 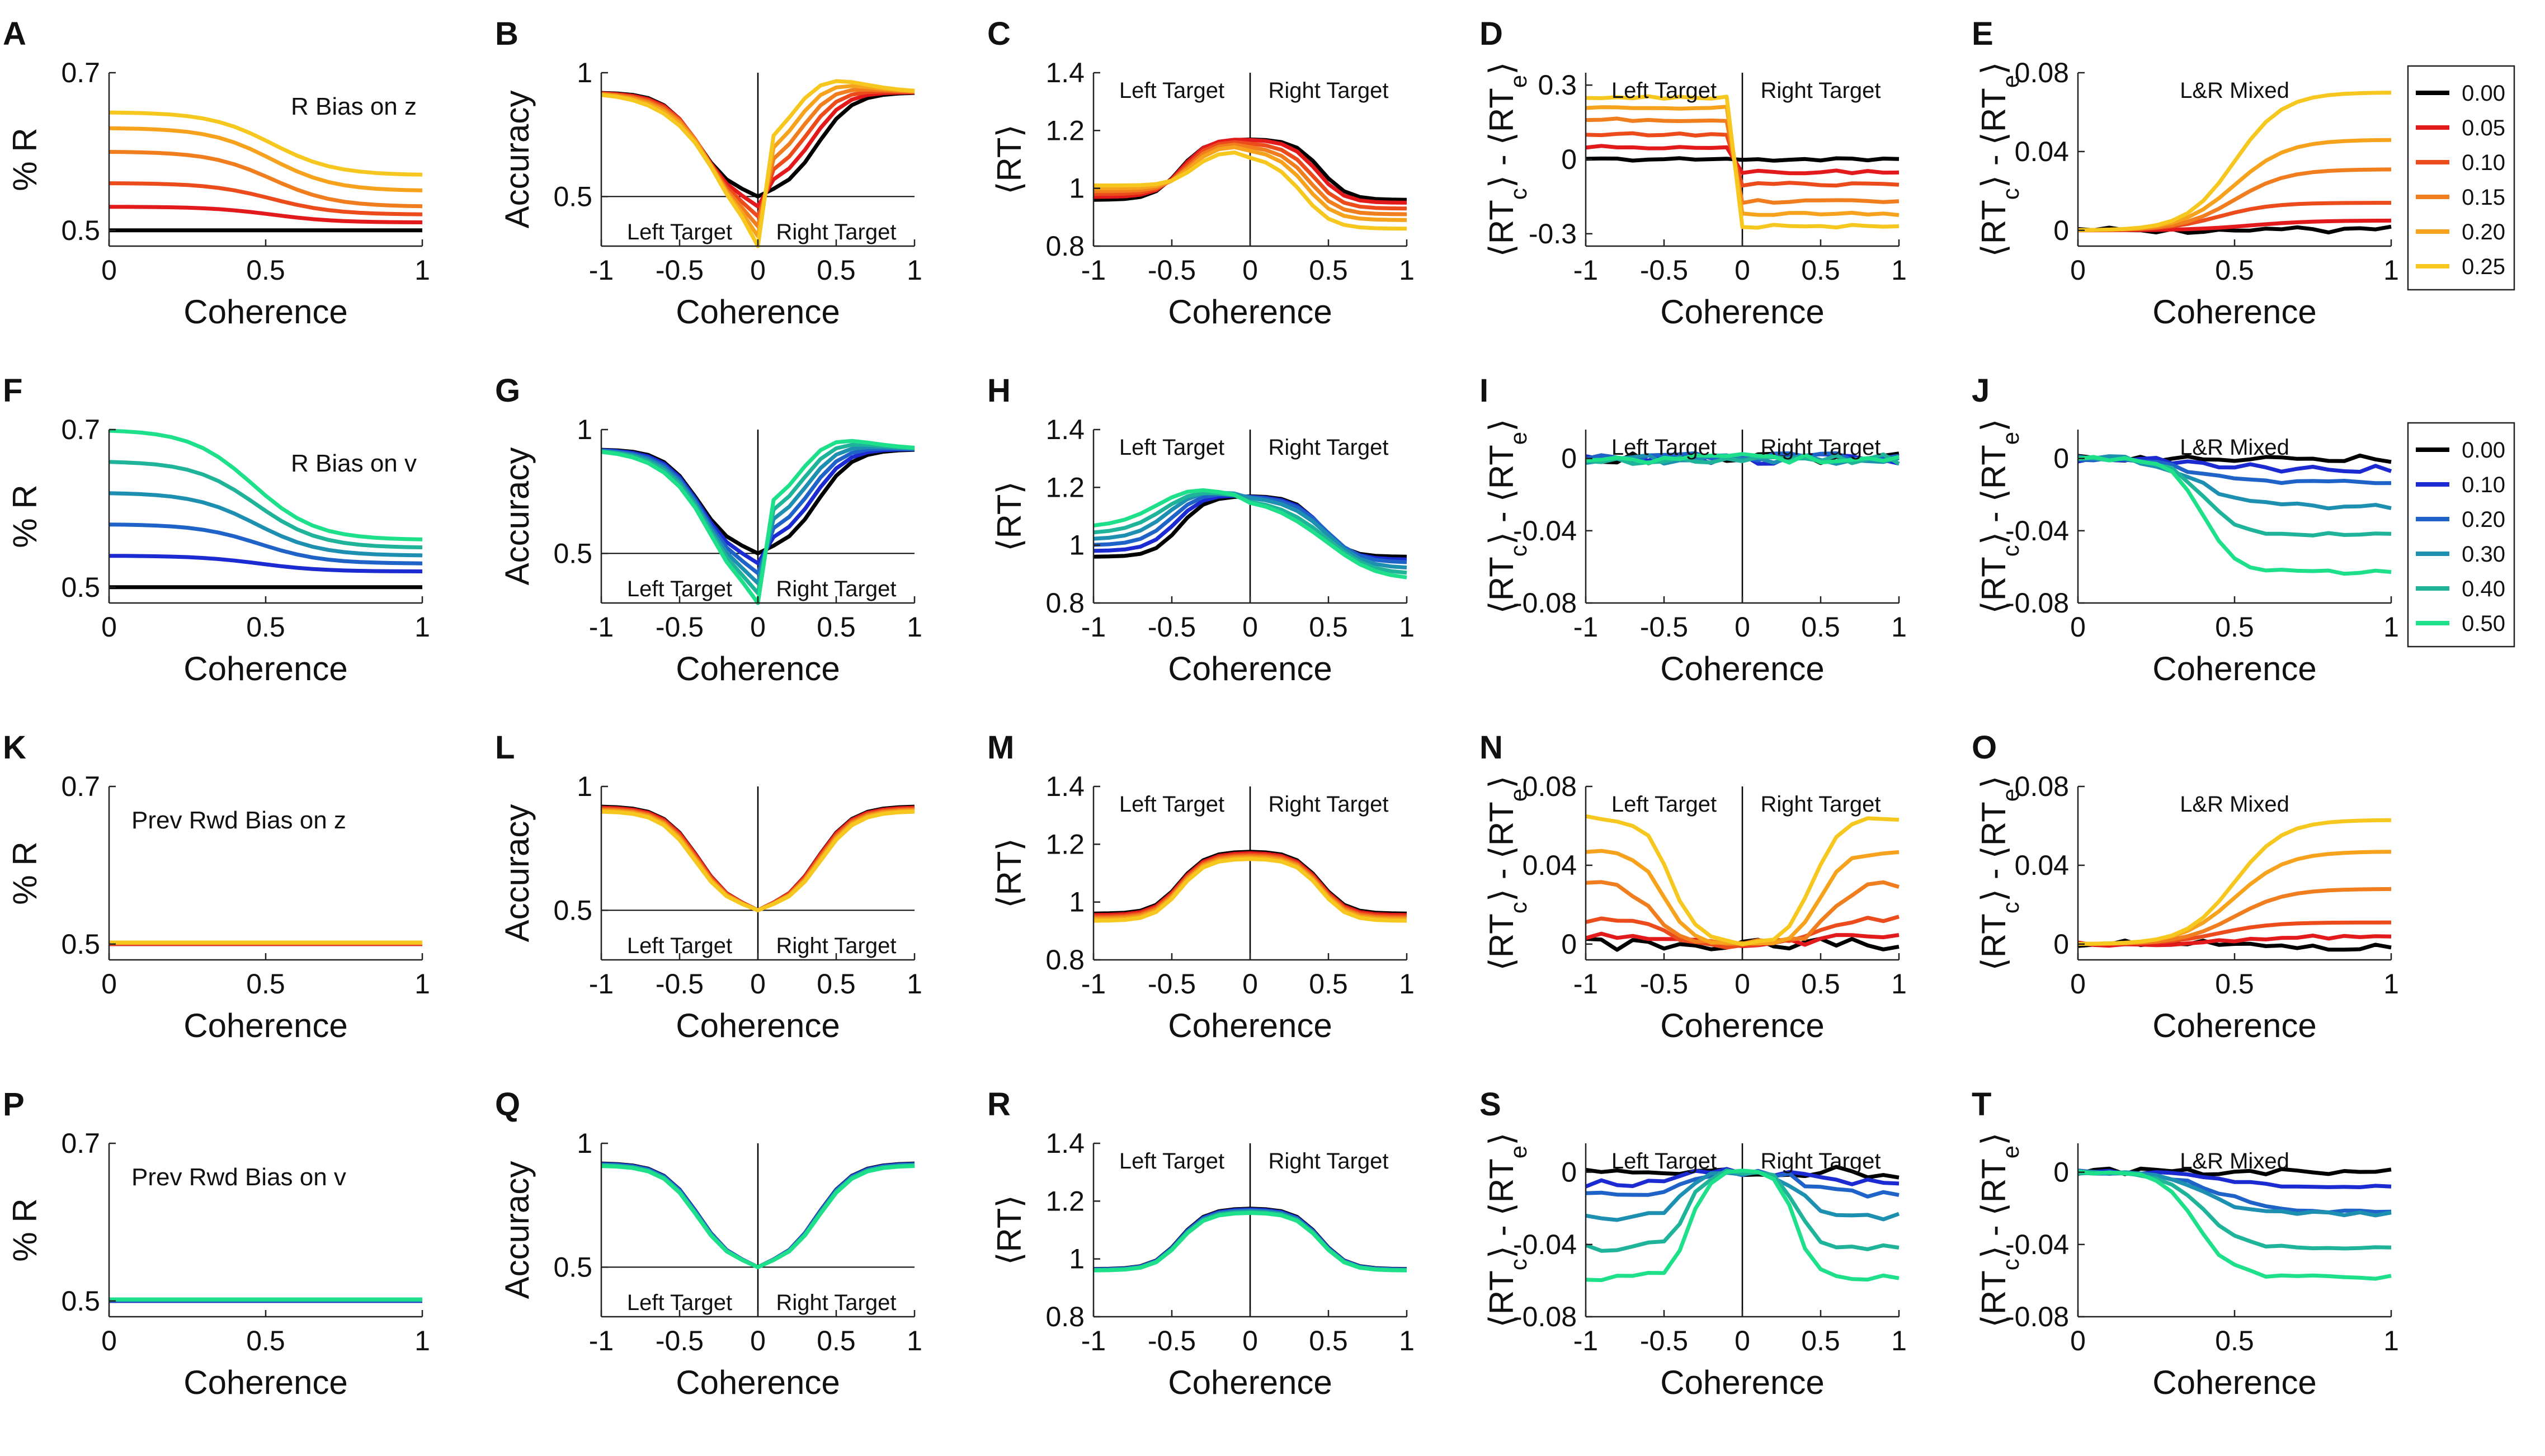 I want to click on panel-letter: D, so click(x=1491, y=34).